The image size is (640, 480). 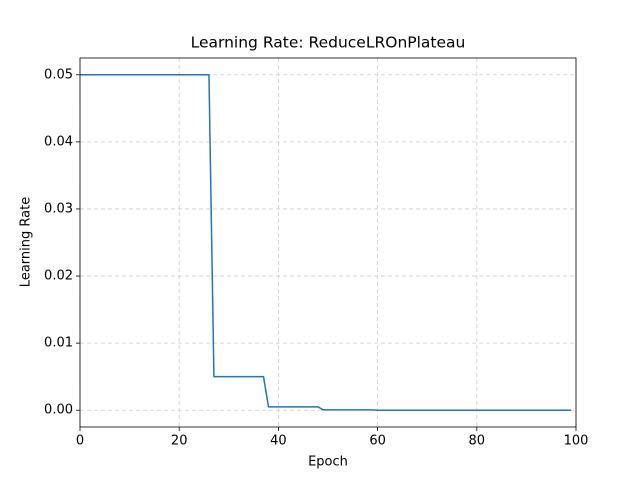 What do you see at coordinates (278, 441) in the screenshot?
I see `x-tick-label: 40` at bounding box center [278, 441].